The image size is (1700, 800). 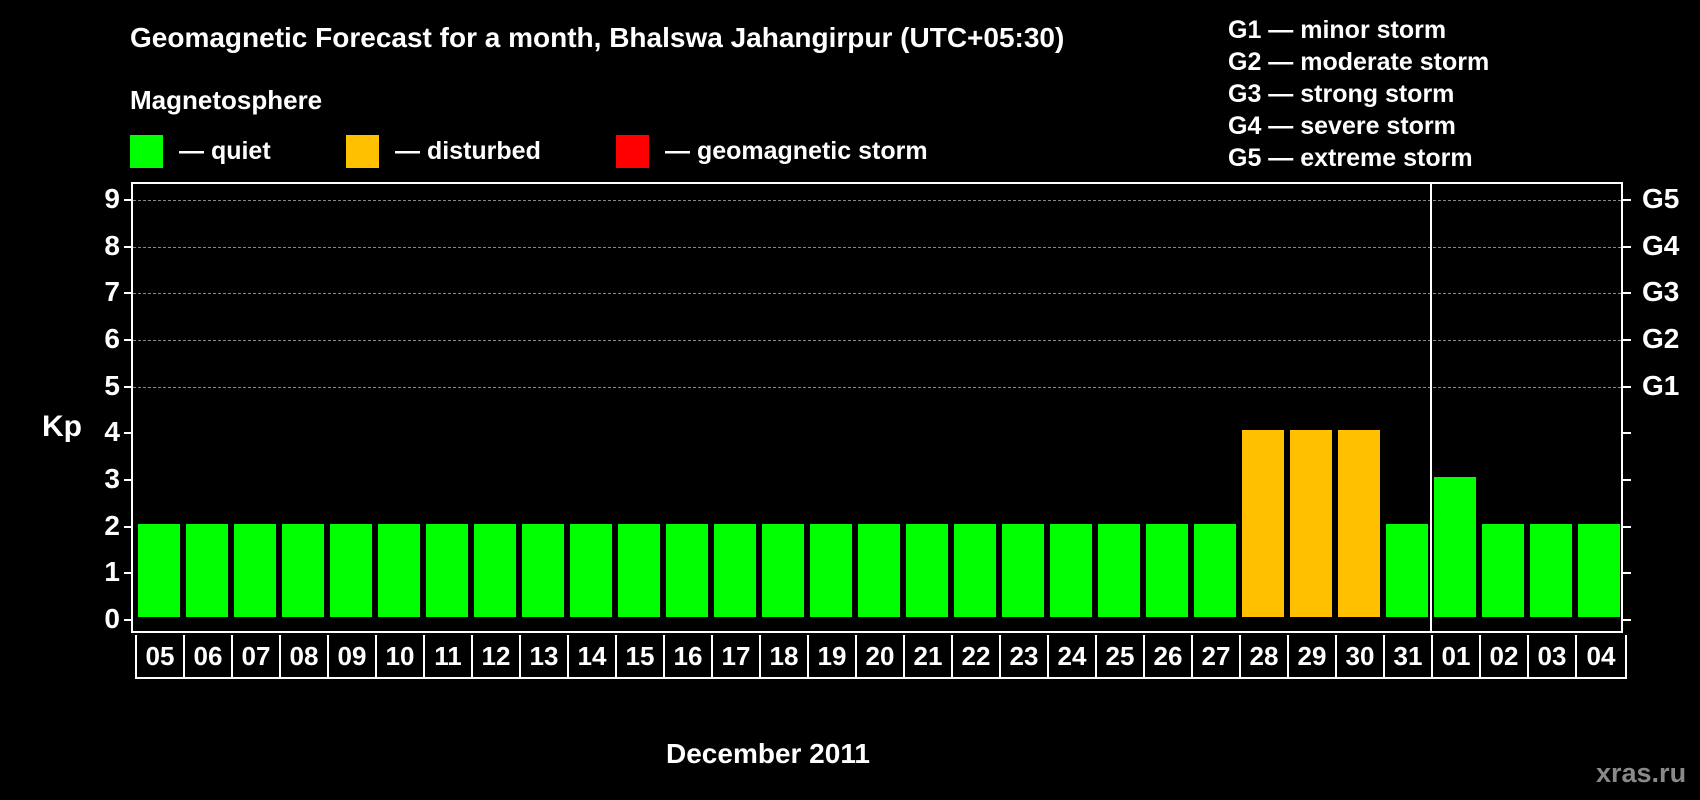 I want to click on y-tick-label: 4, so click(x=112, y=432).